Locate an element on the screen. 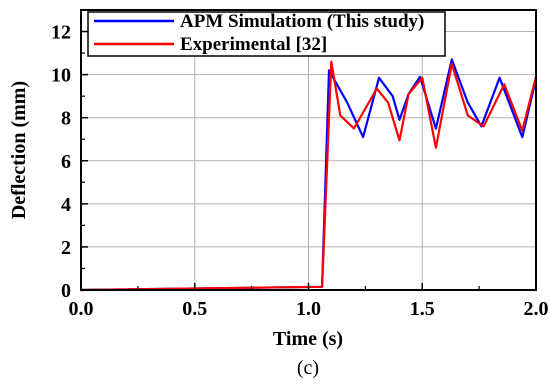 The height and width of the screenshot is (385, 550). y-tick-label: 12 is located at coordinates (61, 33).